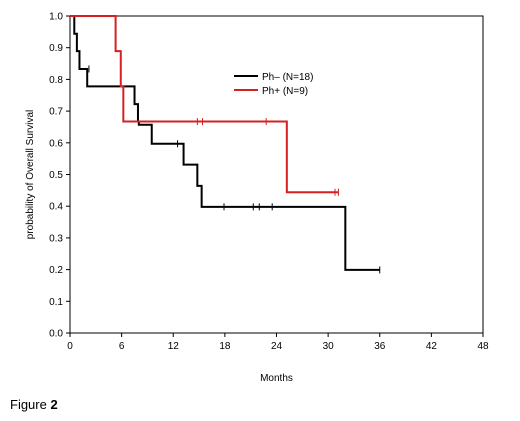 Image resolution: width=520 pixels, height=421 pixels. What do you see at coordinates (122, 346) in the screenshot?
I see `x-tick-label: 6` at bounding box center [122, 346].